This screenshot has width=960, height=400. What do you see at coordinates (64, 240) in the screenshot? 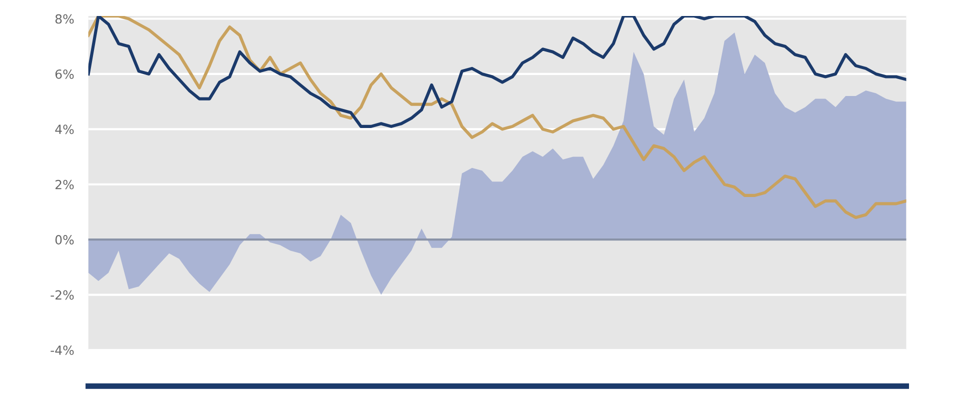
I see `y-tick-label: 0%` at bounding box center [64, 240].